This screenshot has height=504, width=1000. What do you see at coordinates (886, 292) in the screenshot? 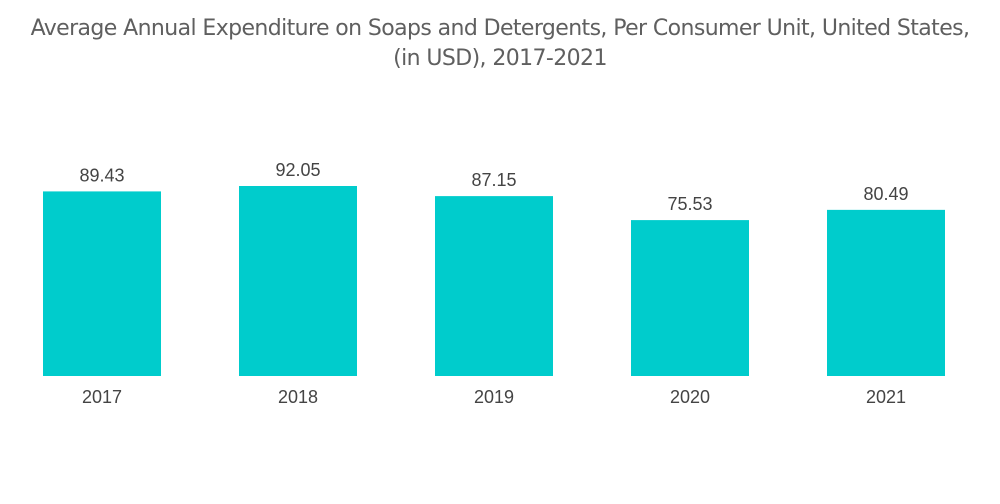
I see `bar-2021` at bounding box center [886, 292].